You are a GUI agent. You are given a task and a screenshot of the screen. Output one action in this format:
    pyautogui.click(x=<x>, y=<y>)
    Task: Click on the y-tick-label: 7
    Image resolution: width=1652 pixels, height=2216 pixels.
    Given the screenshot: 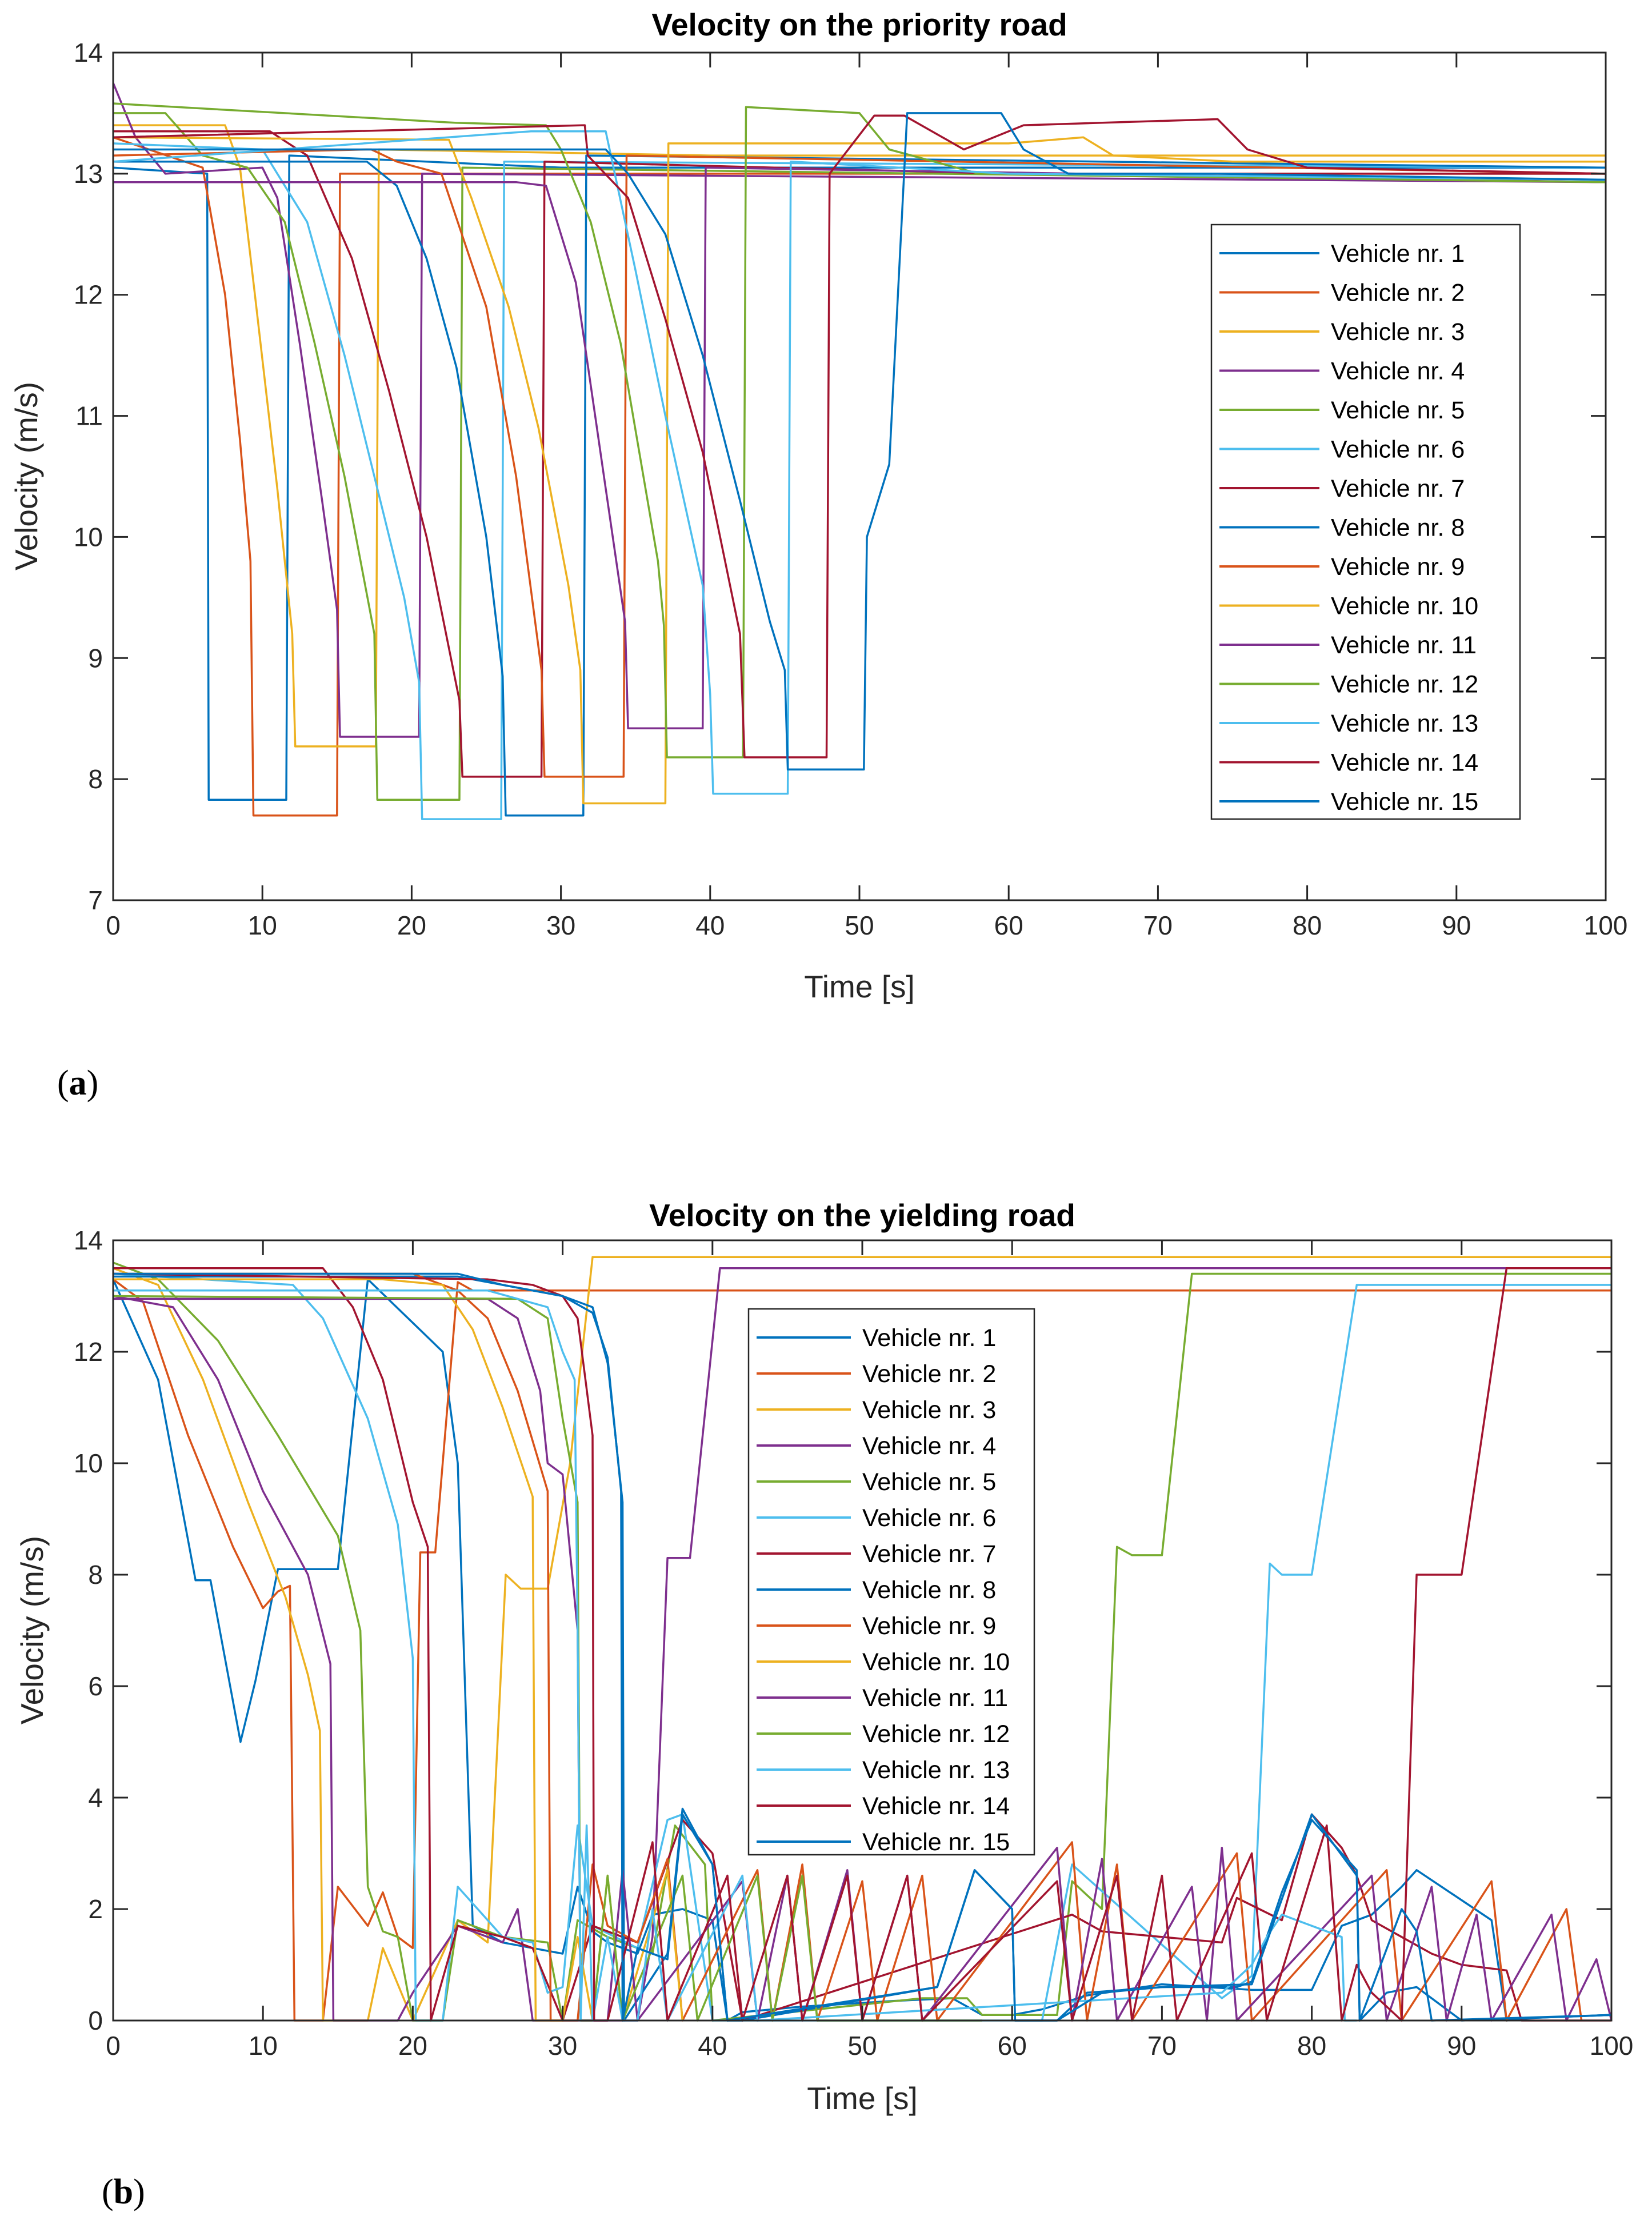 What is the action you would take?
    pyautogui.click(x=95, y=900)
    